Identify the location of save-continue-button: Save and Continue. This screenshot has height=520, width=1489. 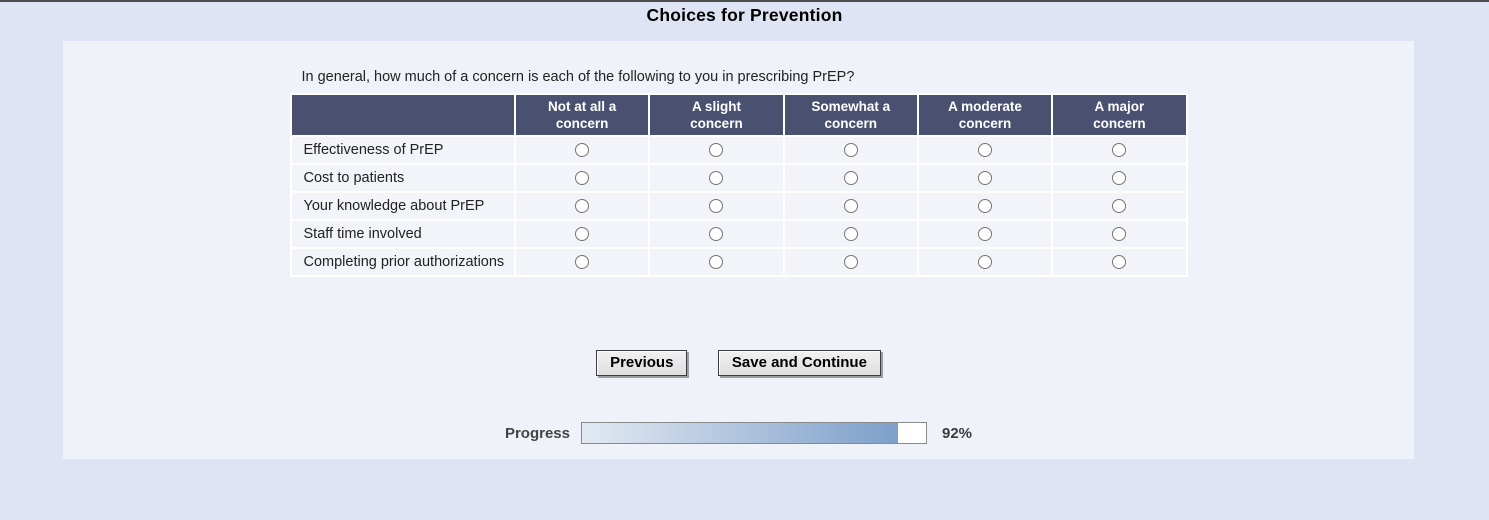
(799, 363).